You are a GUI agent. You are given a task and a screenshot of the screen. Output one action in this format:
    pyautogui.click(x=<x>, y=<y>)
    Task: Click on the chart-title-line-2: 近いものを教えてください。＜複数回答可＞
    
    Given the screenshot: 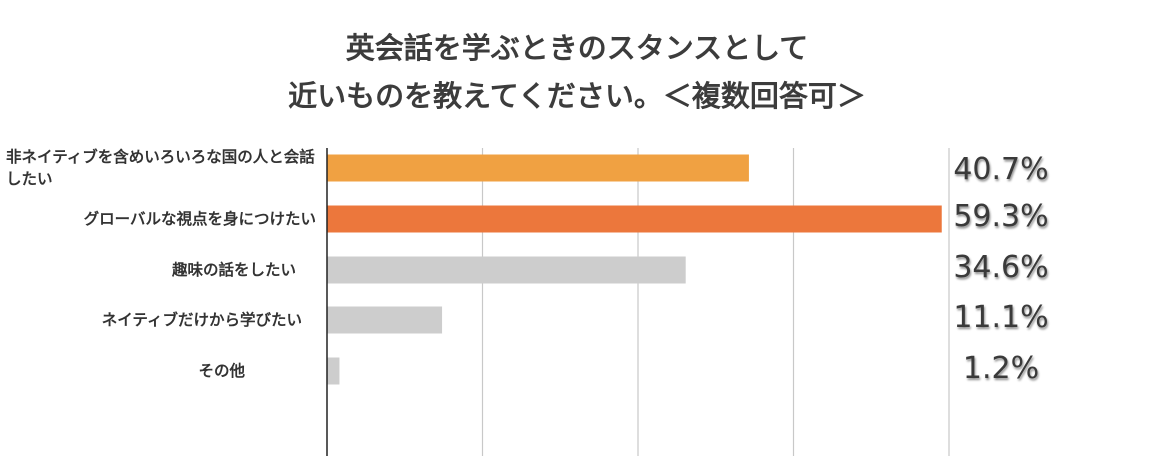 What is the action you would take?
    pyautogui.click(x=577, y=96)
    